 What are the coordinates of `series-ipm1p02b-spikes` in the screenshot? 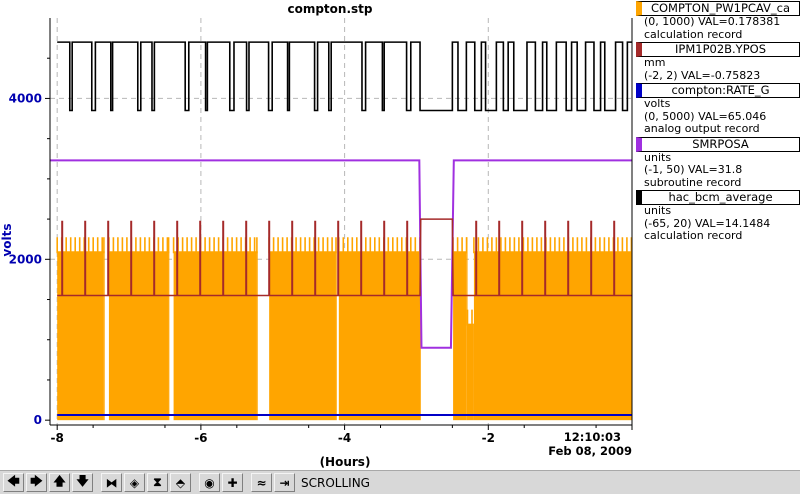 It's located at (338, 258).